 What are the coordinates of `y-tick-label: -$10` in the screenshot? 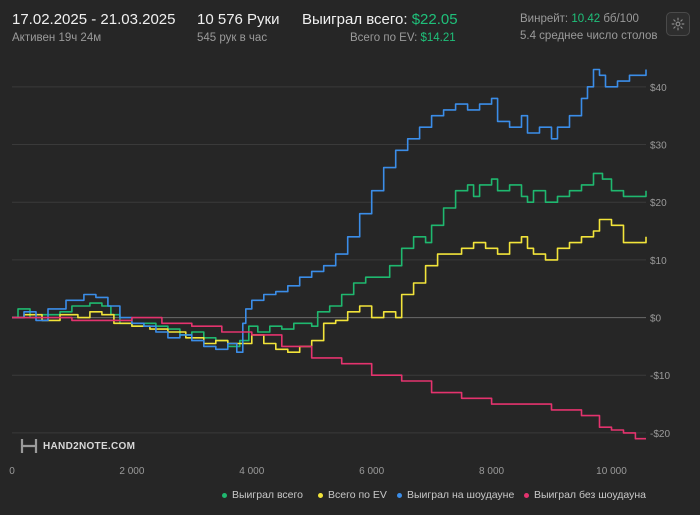 It's located at (660, 376).